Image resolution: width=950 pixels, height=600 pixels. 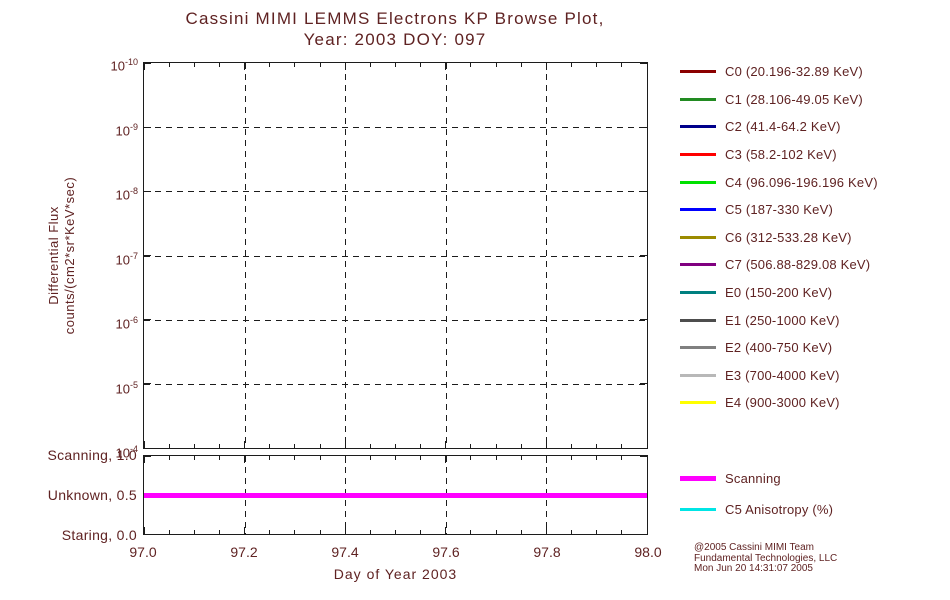 I want to click on legend-label: C5 (187-330 KeV), so click(x=779, y=210).